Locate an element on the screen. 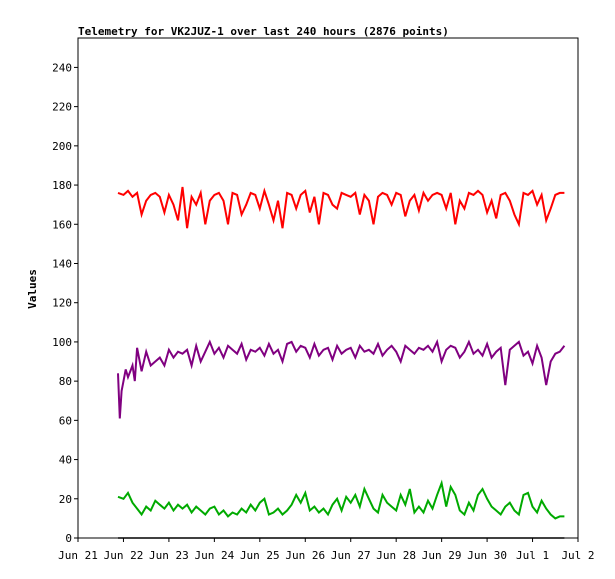  y-tick-label: 60 is located at coordinates (65, 420).